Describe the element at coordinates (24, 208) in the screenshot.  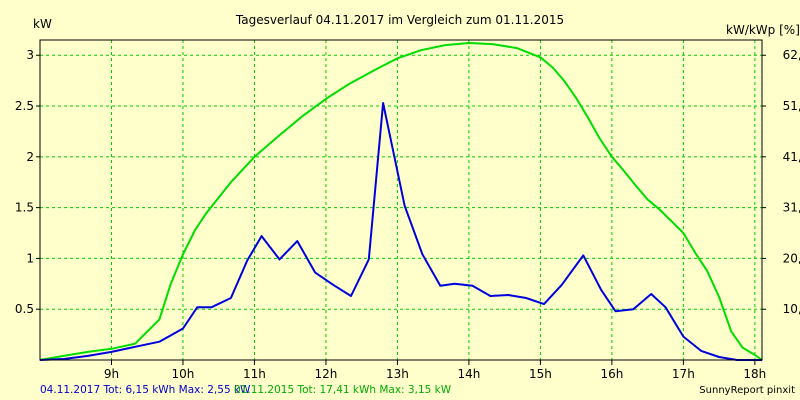
I see `y-tick-label-left: 1.5` at that location.